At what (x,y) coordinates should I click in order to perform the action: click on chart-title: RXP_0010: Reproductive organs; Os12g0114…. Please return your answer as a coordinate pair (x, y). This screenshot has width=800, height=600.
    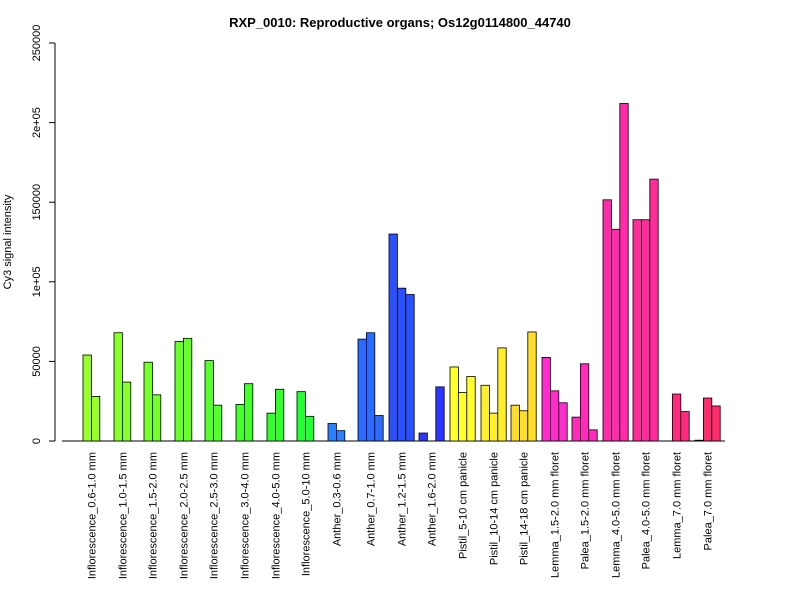
    Looking at the image, I should click on (400, 22).